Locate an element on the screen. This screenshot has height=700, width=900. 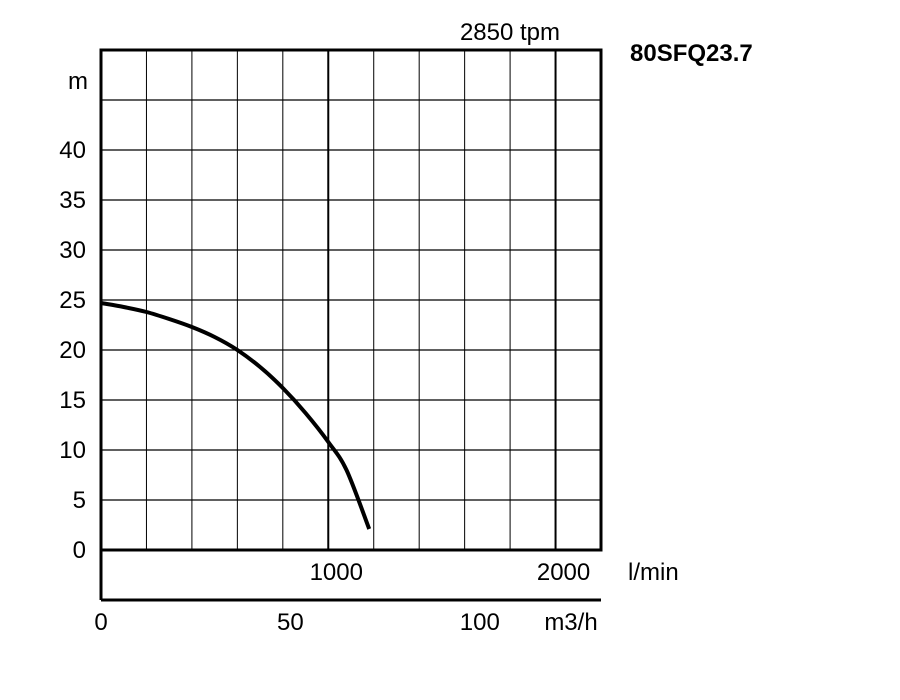
x2-tick-label: 50 is located at coordinates (290, 622).